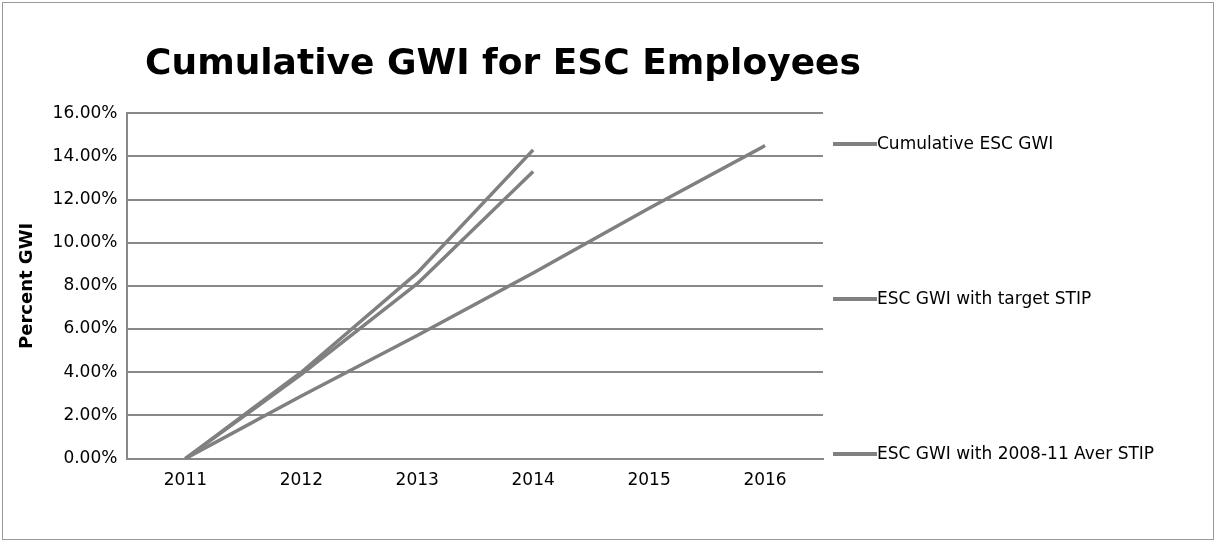  Describe the element at coordinates (984, 298) in the screenshot. I see `legend-label: ESC GWI with target STIP` at that location.